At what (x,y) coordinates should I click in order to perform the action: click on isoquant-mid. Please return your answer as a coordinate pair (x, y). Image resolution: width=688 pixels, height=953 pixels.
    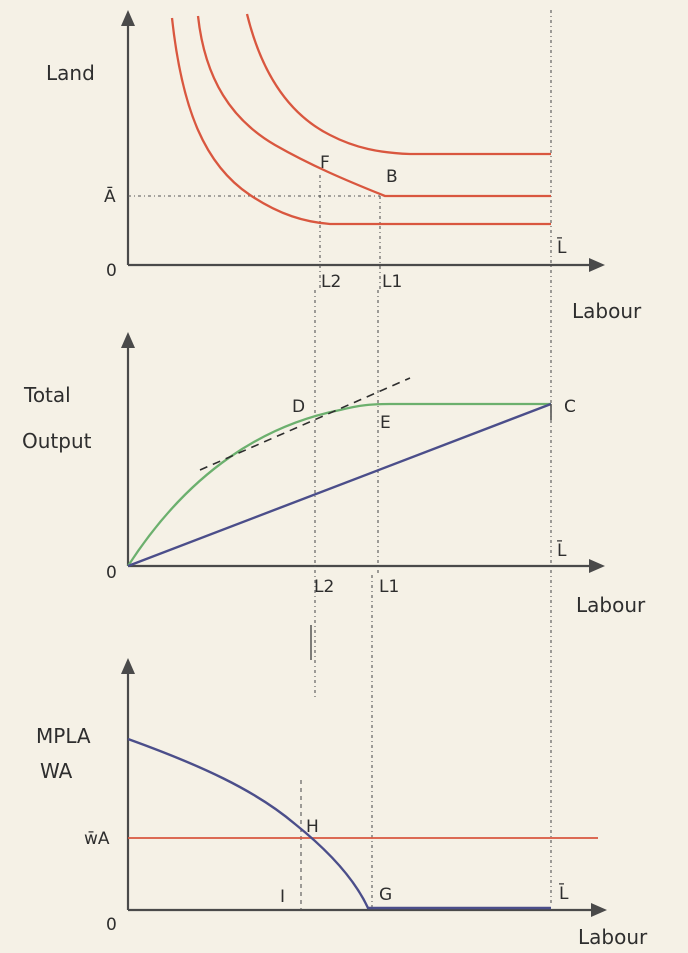
    Looking at the image, I should click on (373, 106).